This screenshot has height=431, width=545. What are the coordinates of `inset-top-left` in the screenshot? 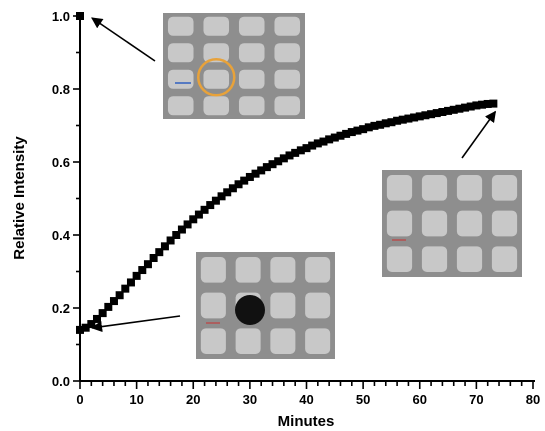 It's located at (234, 66).